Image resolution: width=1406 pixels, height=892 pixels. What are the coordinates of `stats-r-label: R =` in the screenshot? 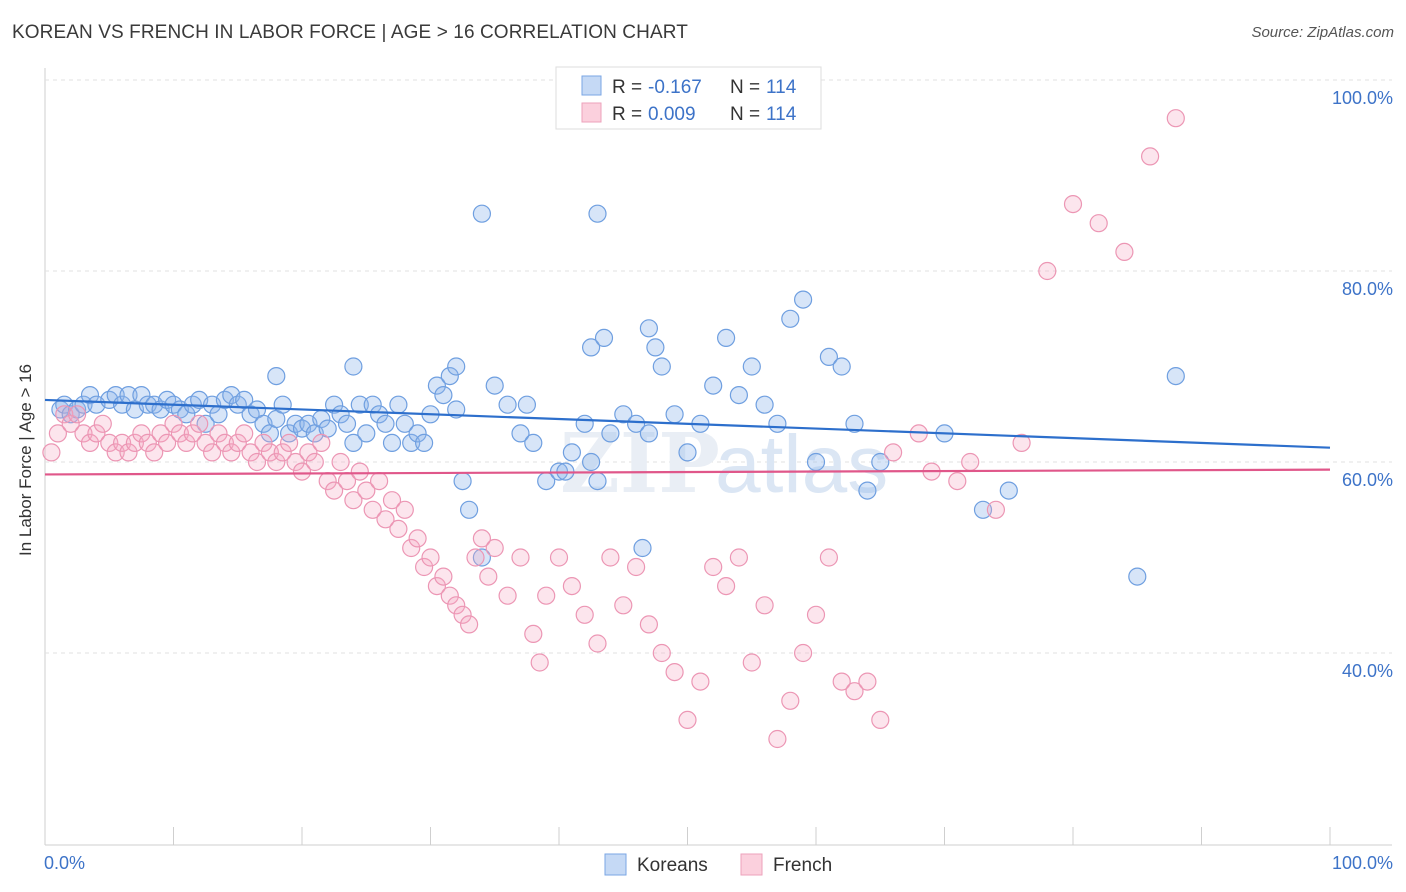 It's located at (627, 87).